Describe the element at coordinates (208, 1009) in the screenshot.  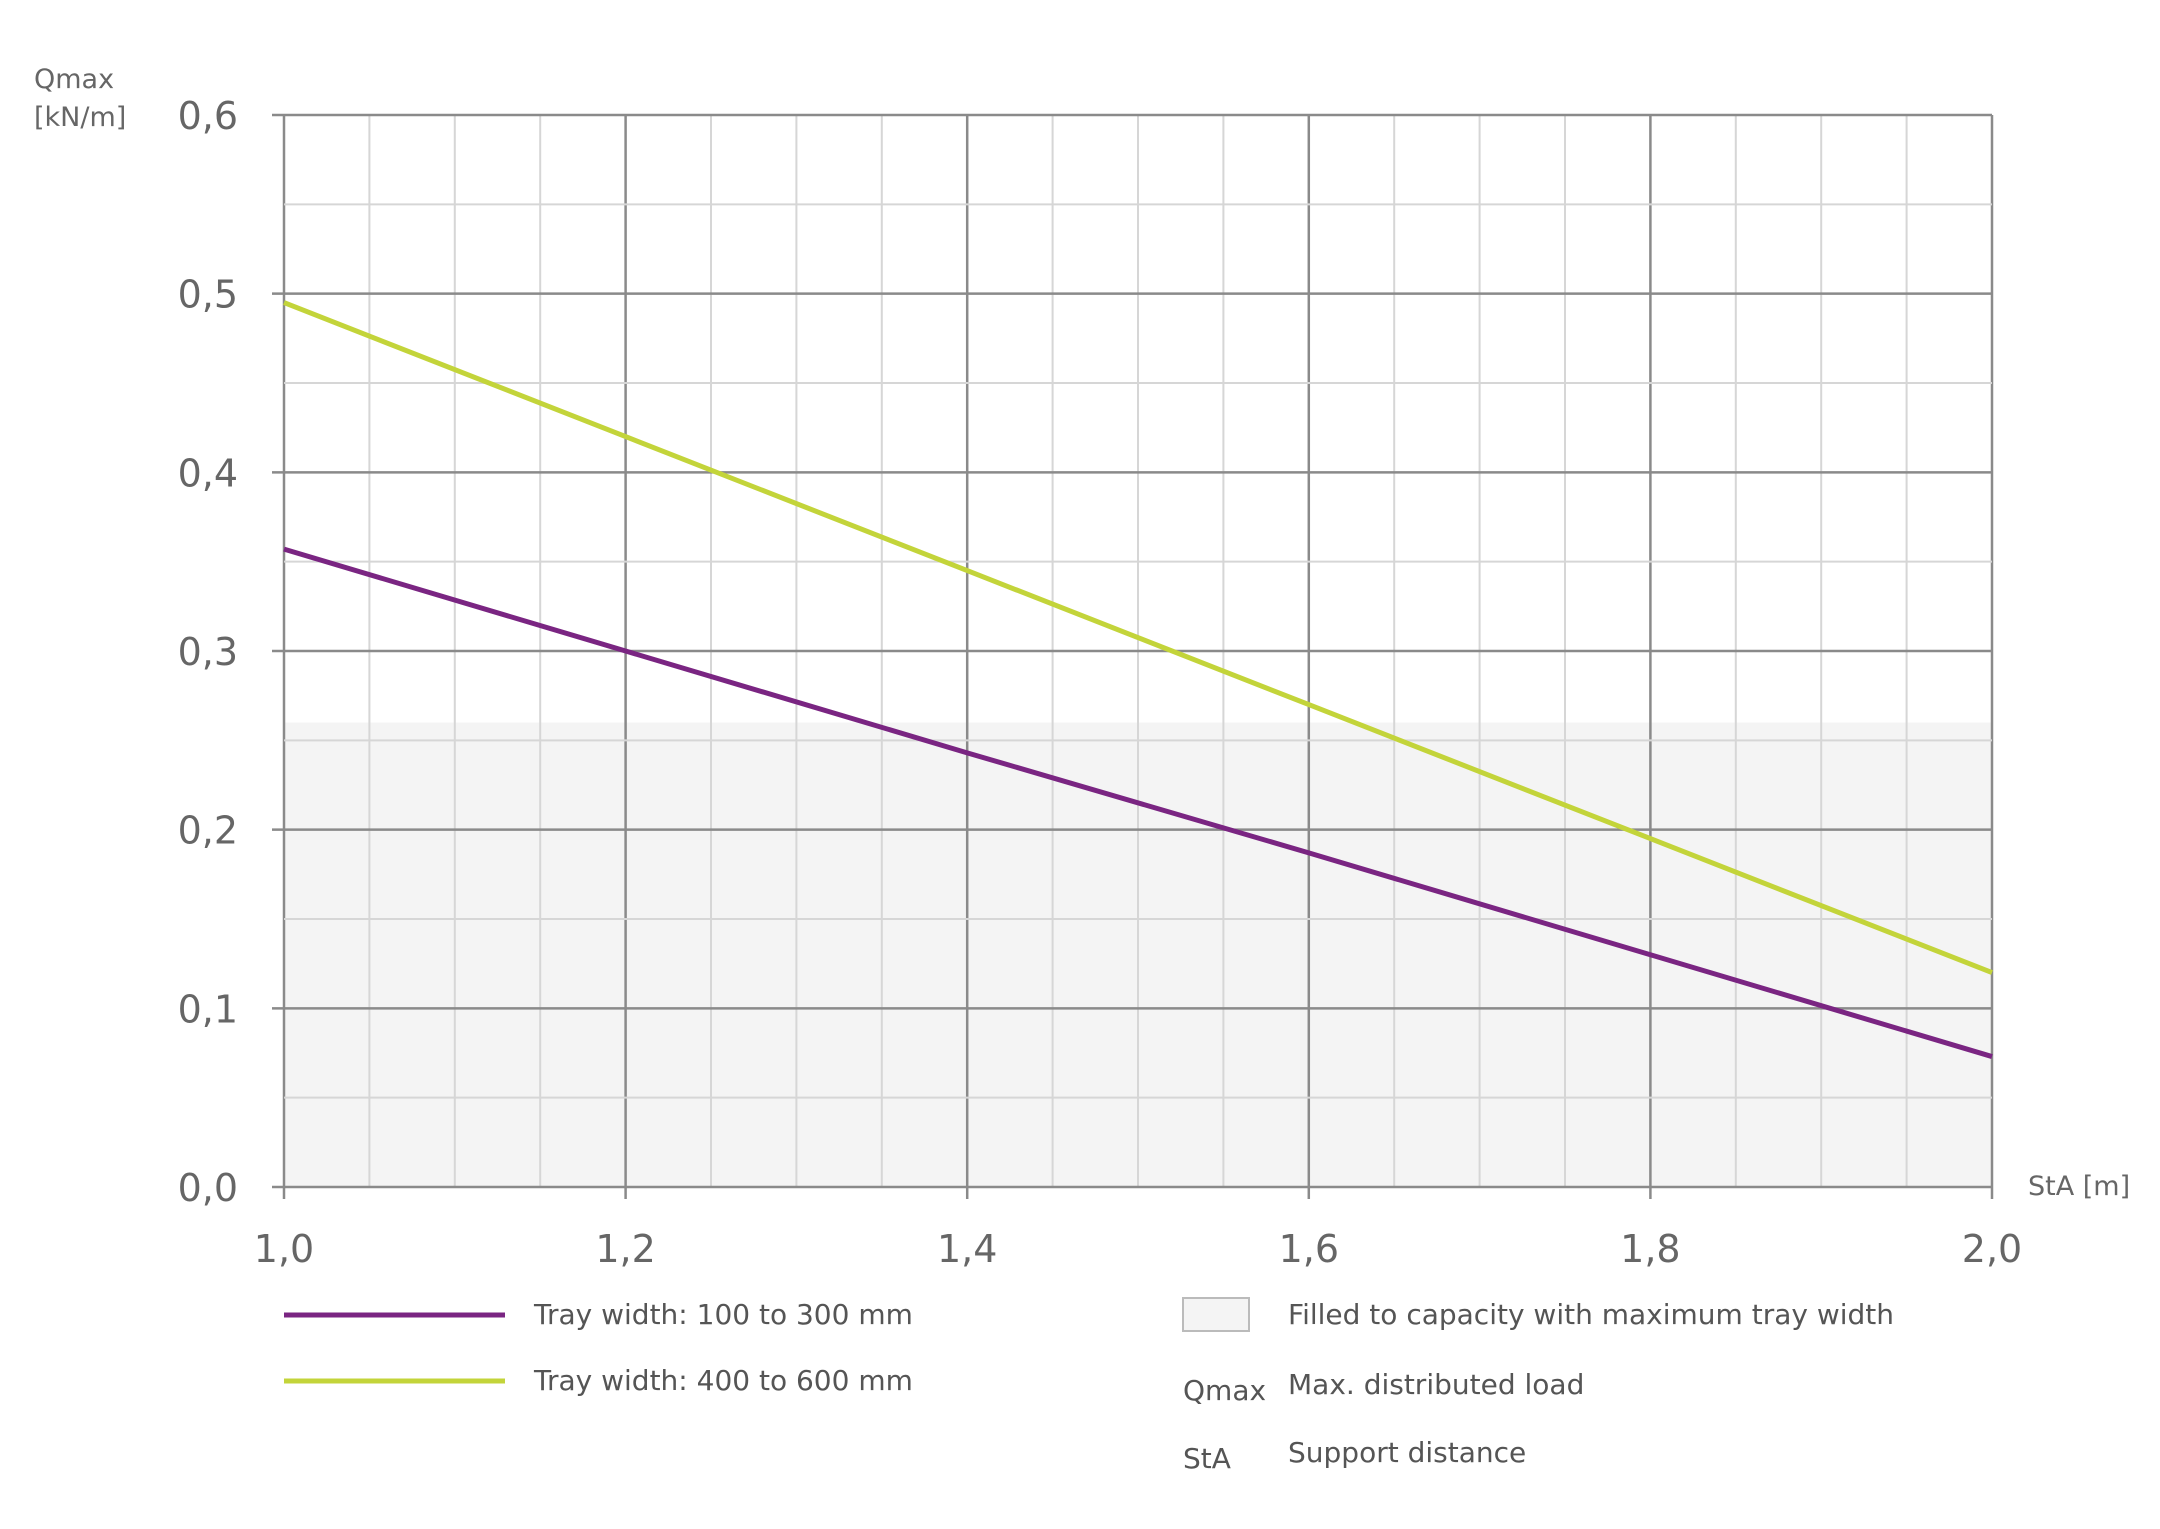
I see `y-tick-label: 0,1` at that location.